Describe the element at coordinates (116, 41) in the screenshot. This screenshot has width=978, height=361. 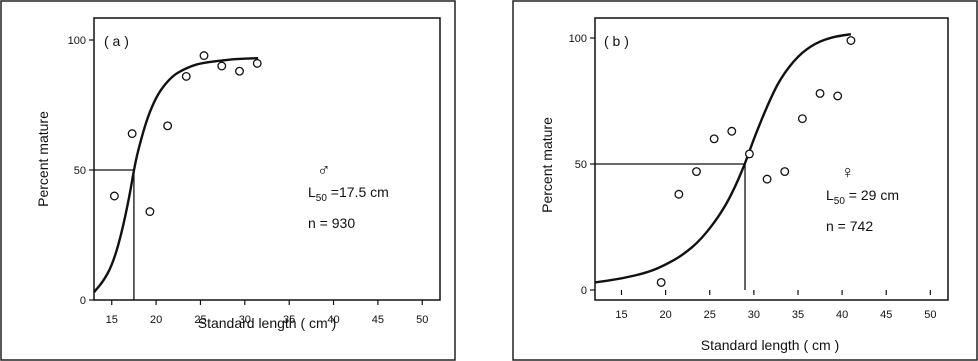
I see `panel-a-label: ( a )` at that location.